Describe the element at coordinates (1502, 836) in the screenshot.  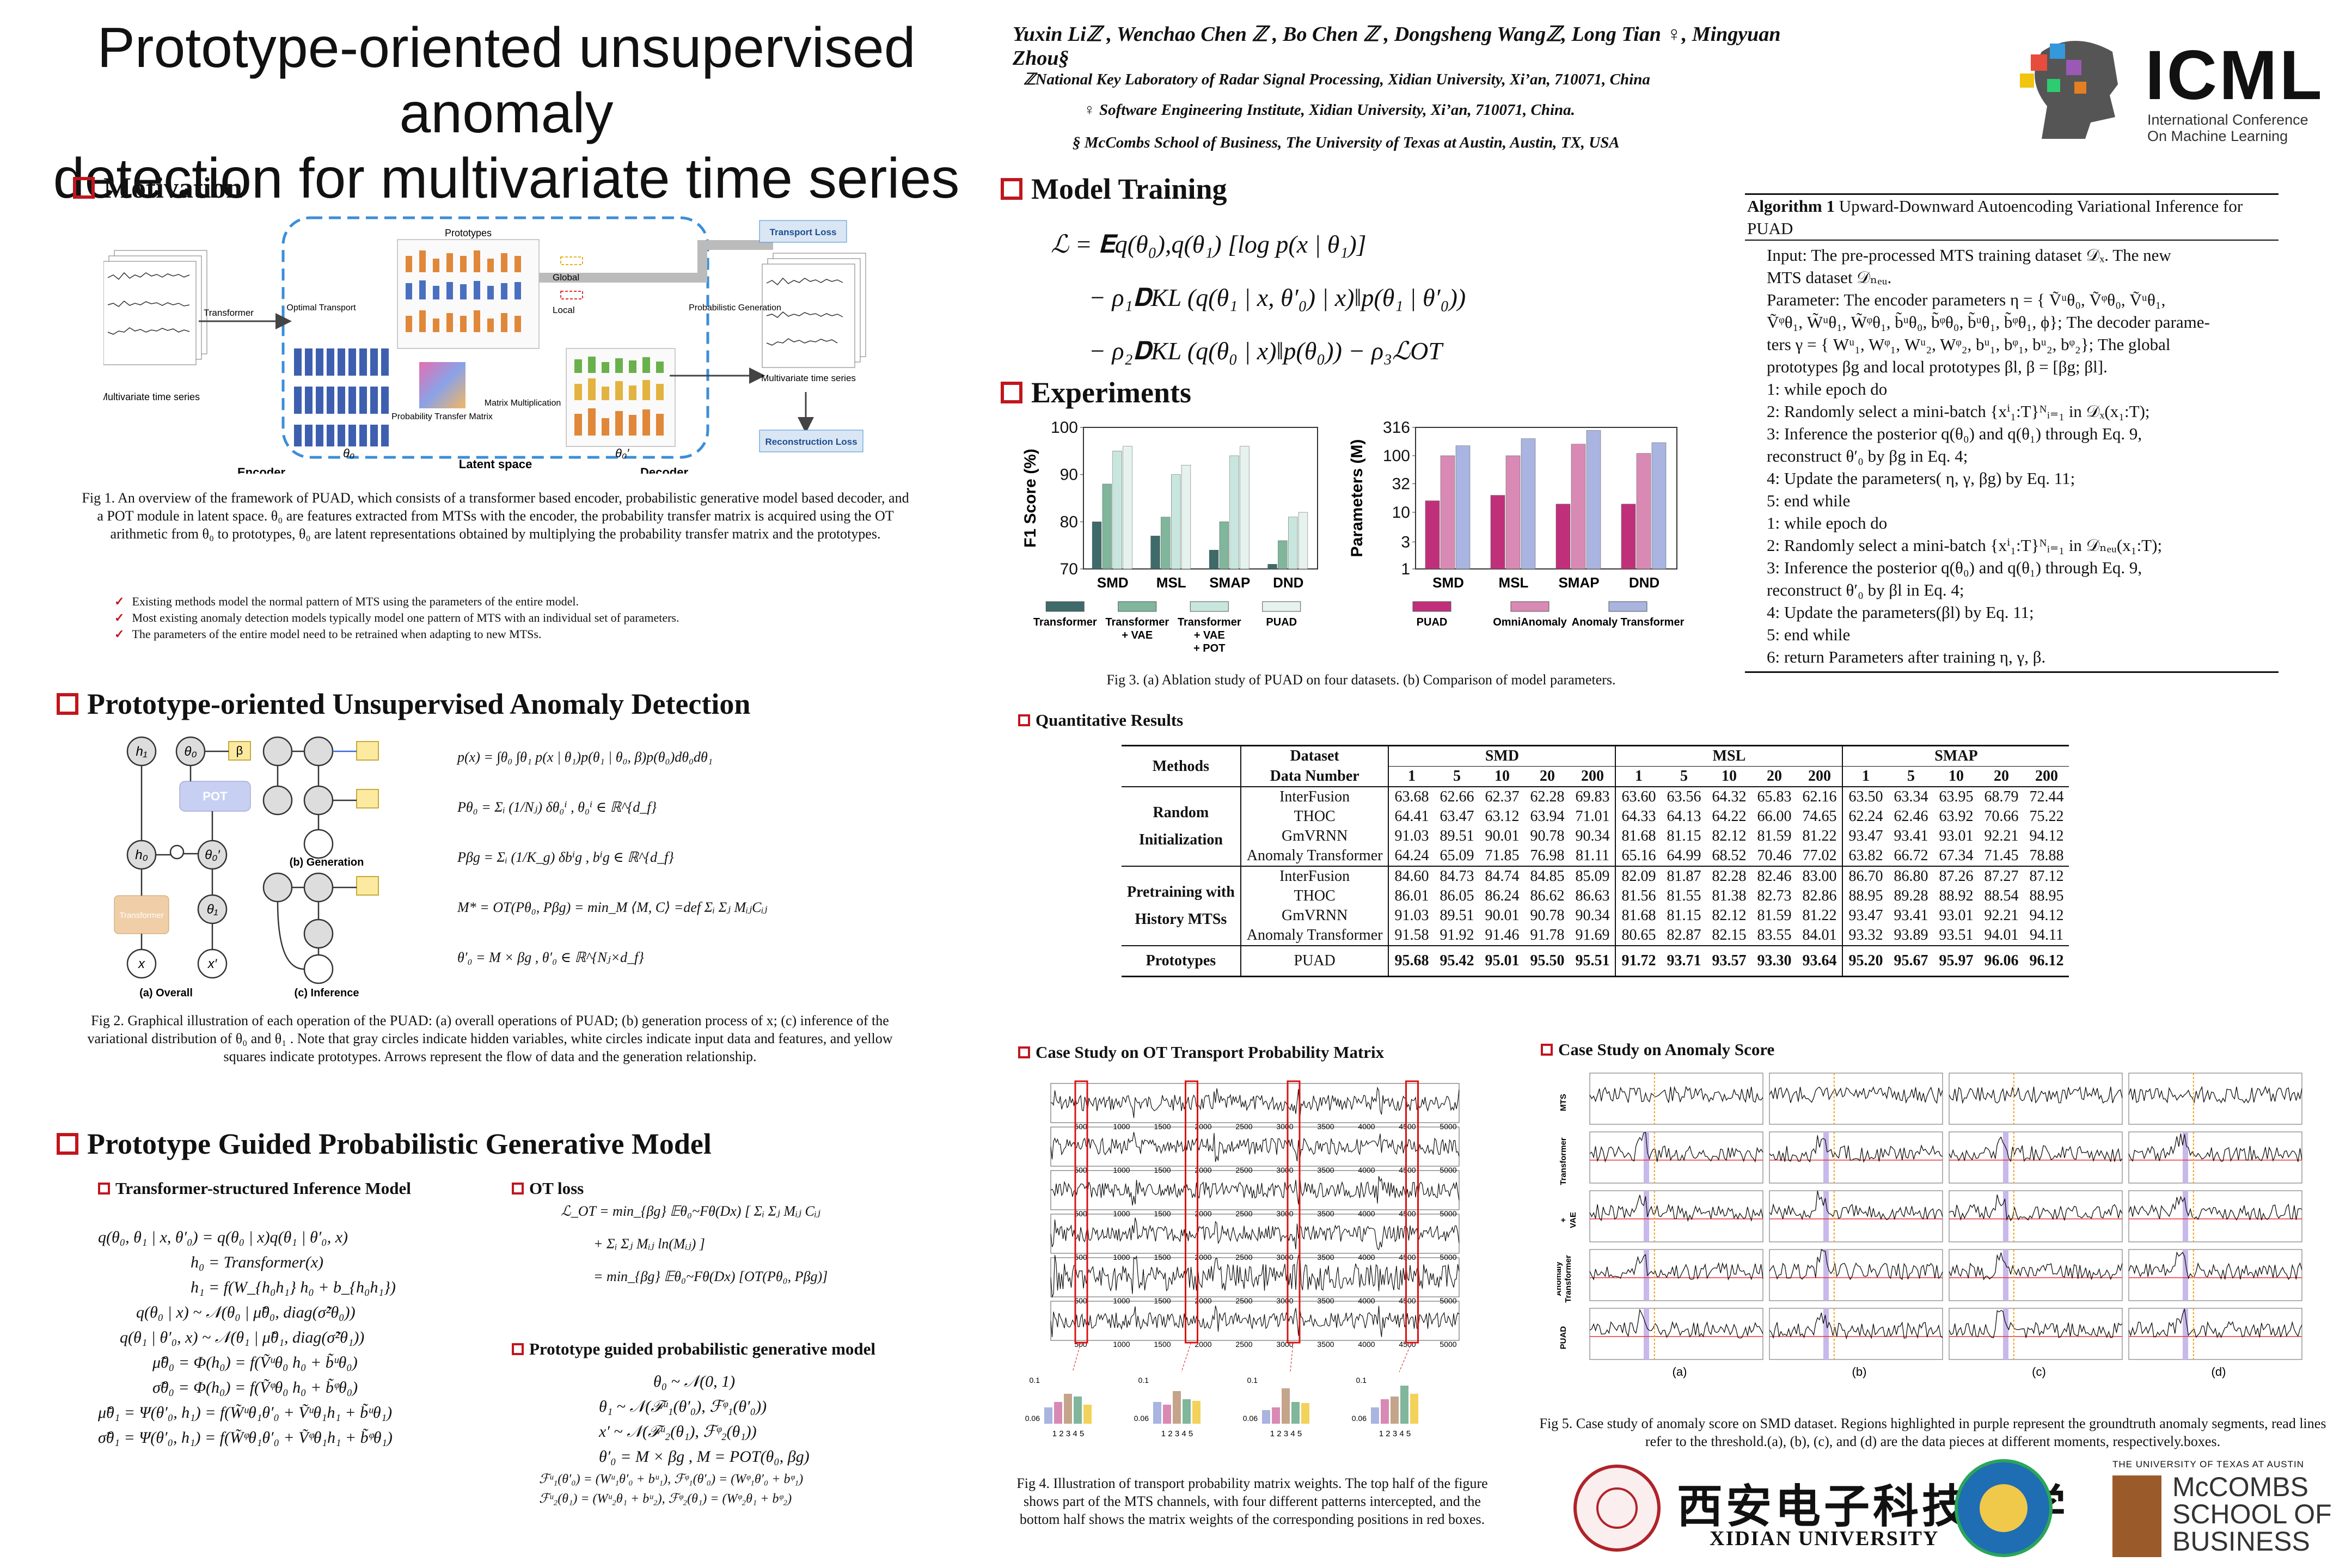
I see `table-cell: 90.01` at that location.